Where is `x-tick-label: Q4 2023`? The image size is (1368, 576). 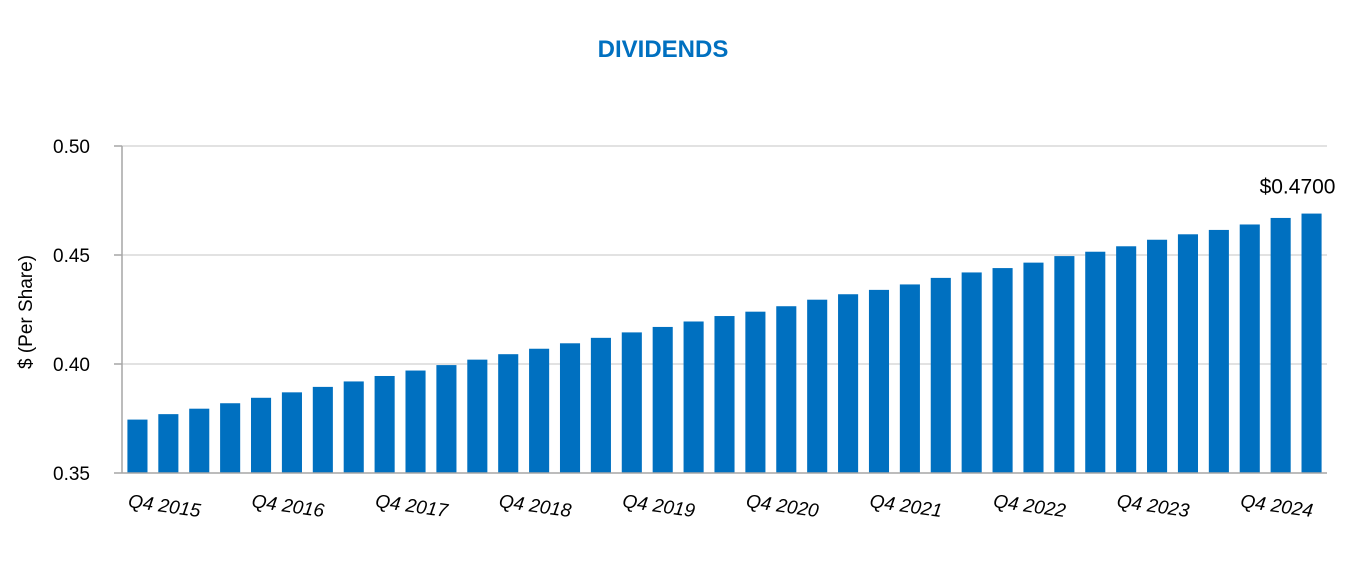 x-tick-label: Q4 2023 is located at coordinates (1153, 506).